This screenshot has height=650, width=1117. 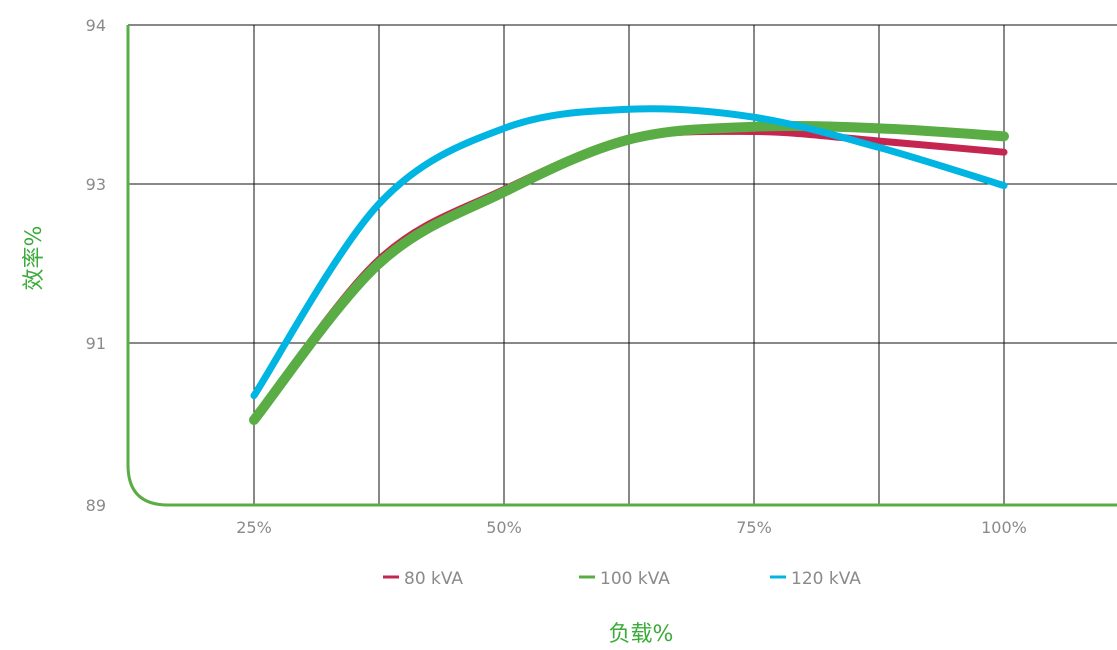 I want to click on legend-label: 120 kVA, so click(x=826, y=579).